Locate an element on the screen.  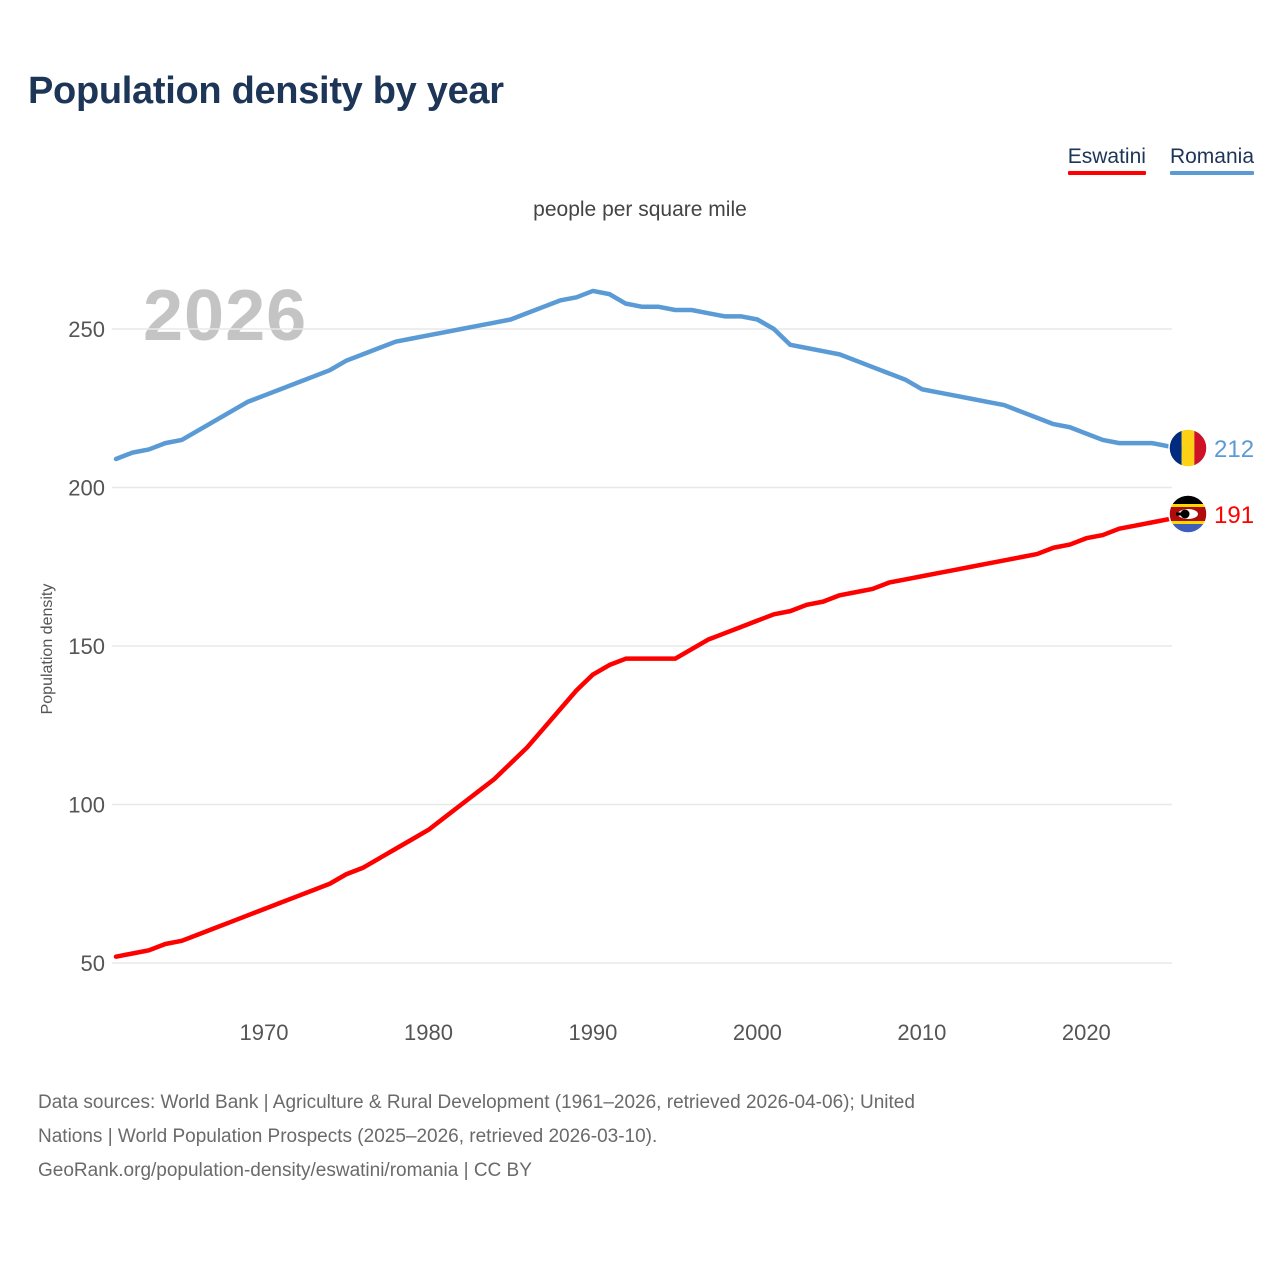
x-axis-ticks: 1970 1980 1990 2000 2010 2020 is located at coordinates (675, 1032).